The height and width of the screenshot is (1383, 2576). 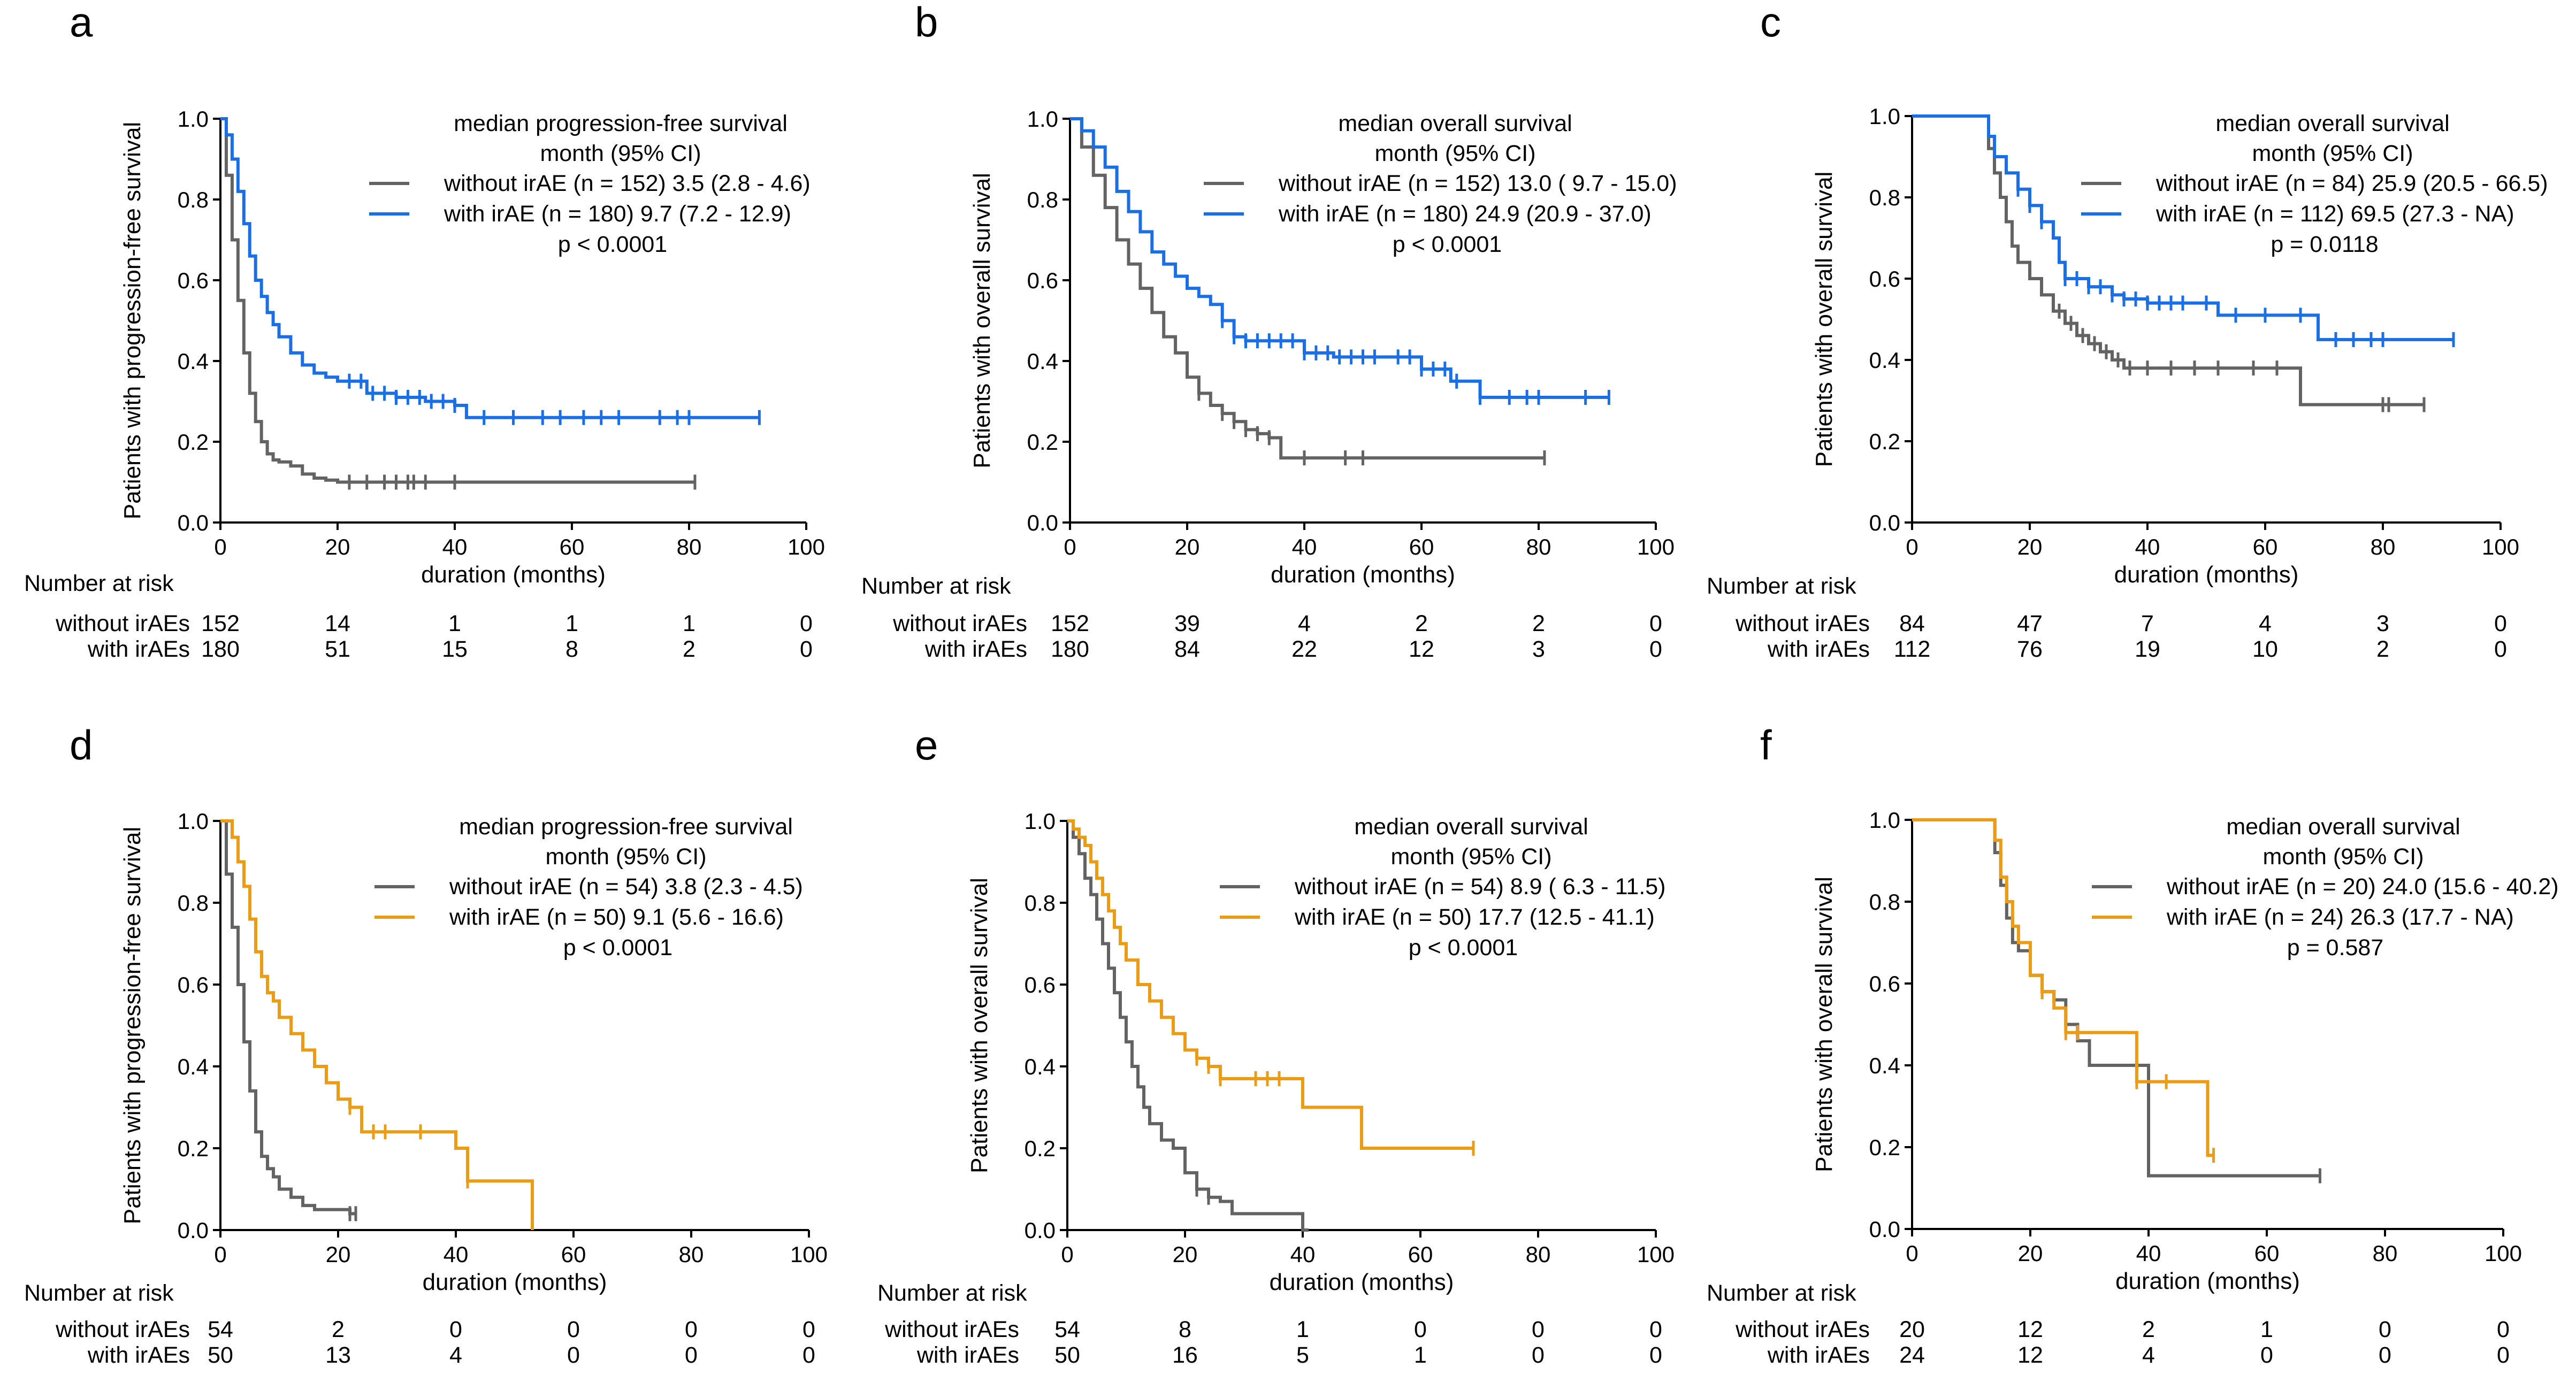 I want to click on risk-value: 4, so click(x=2148, y=1355).